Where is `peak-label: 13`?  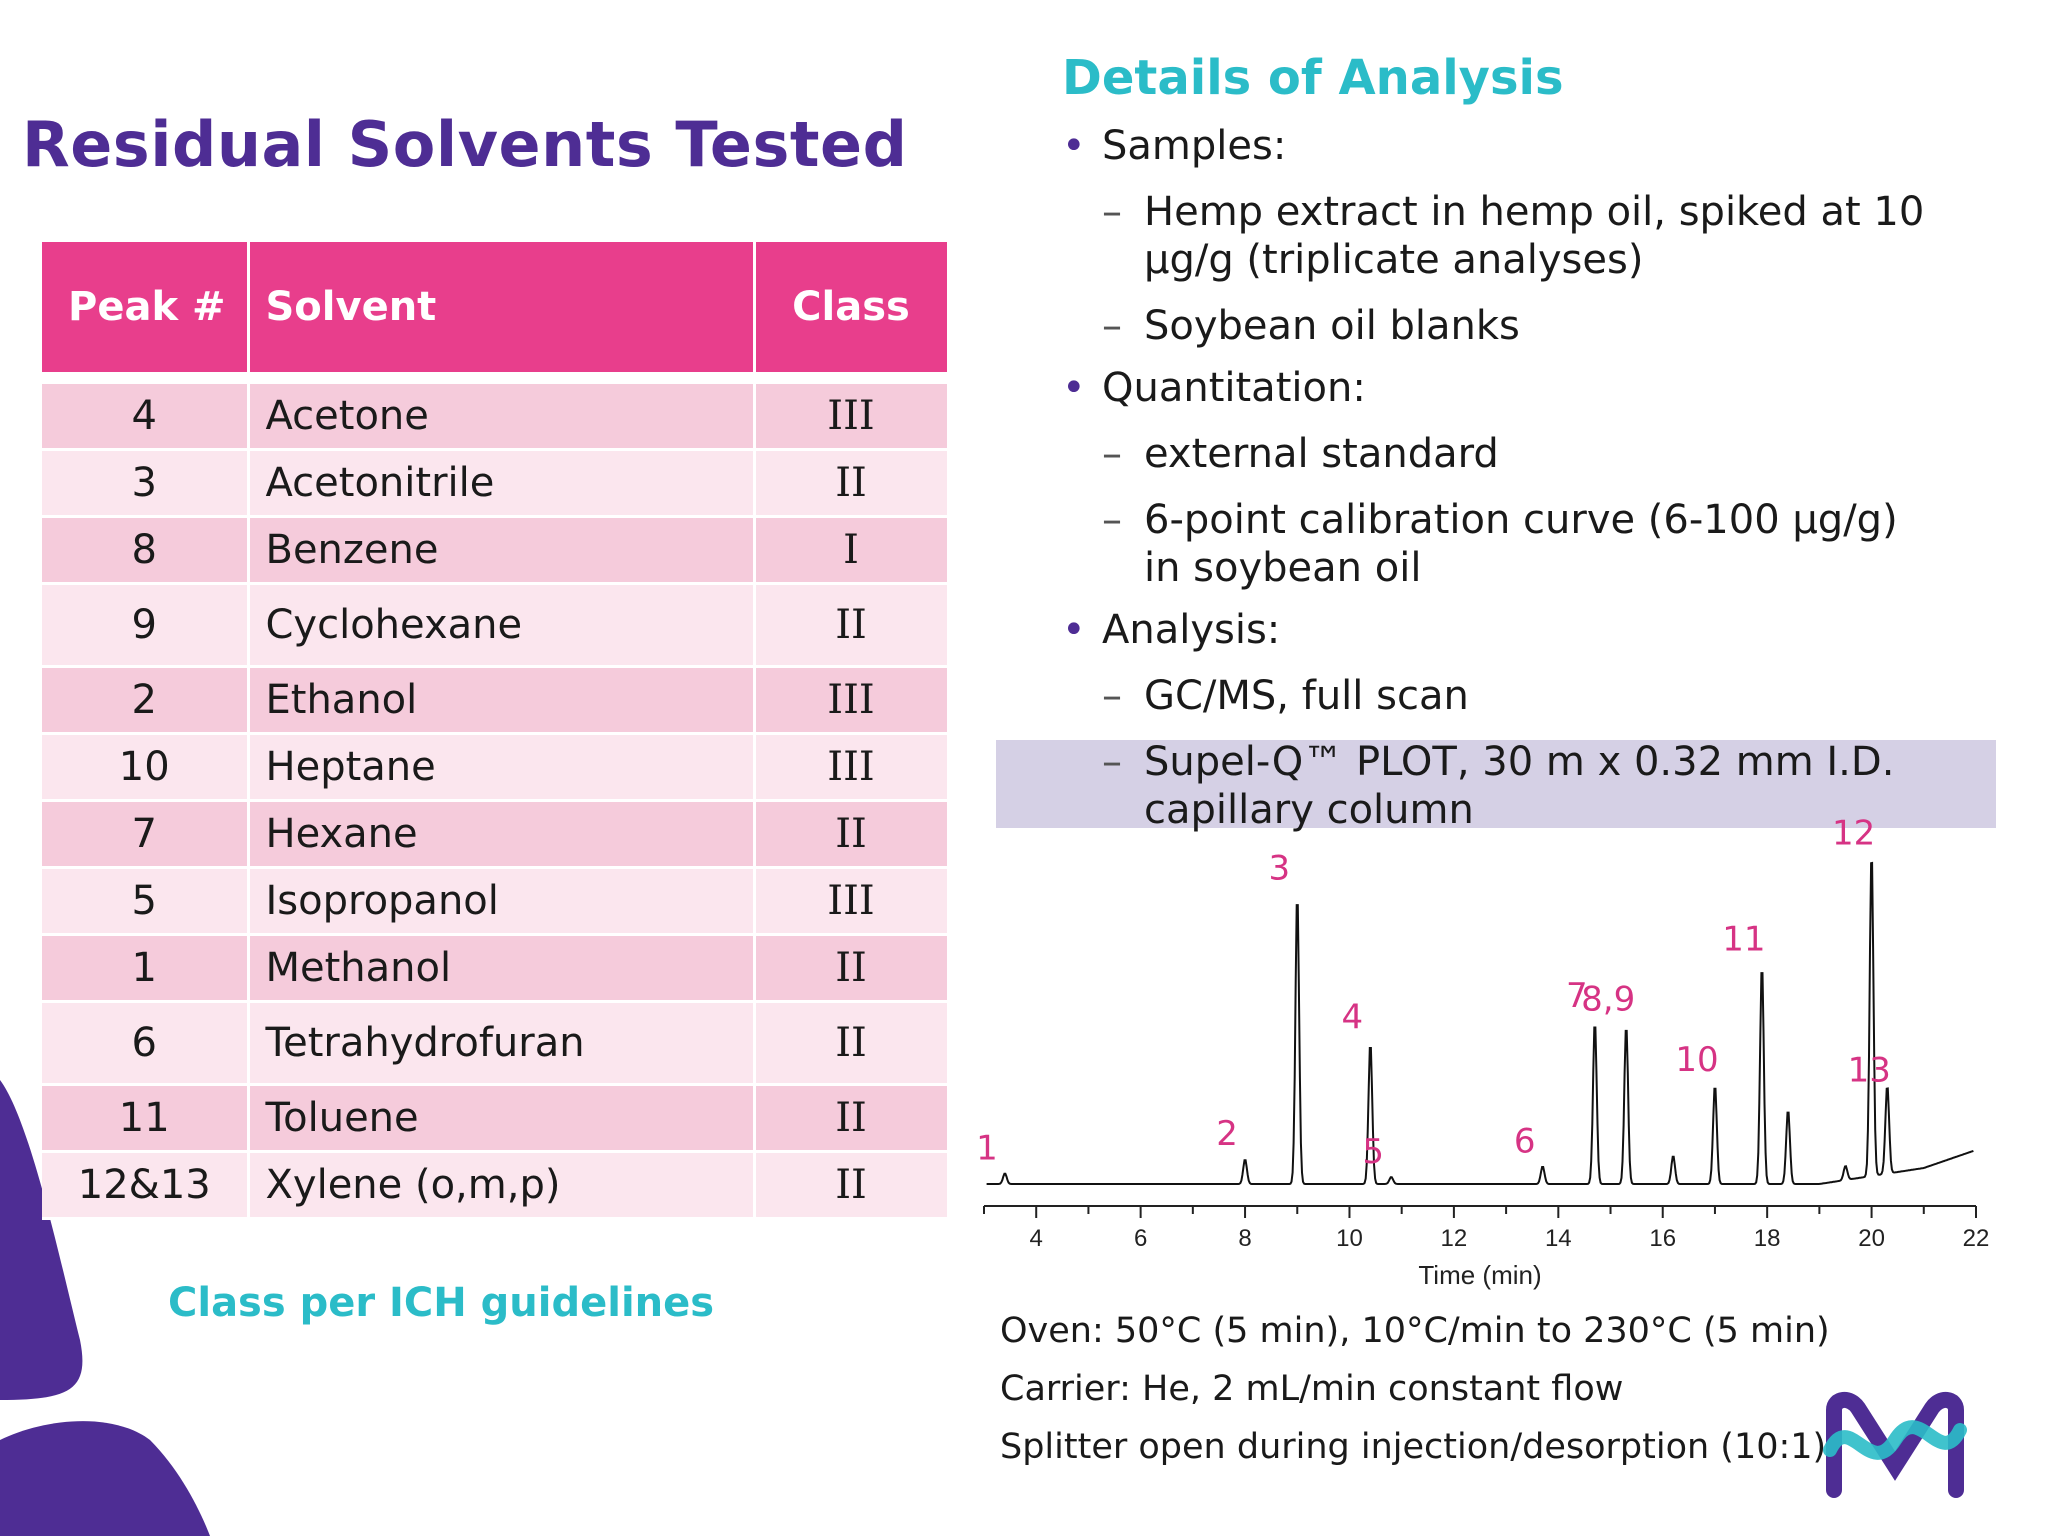 peak-label: 13 is located at coordinates (1869, 1071).